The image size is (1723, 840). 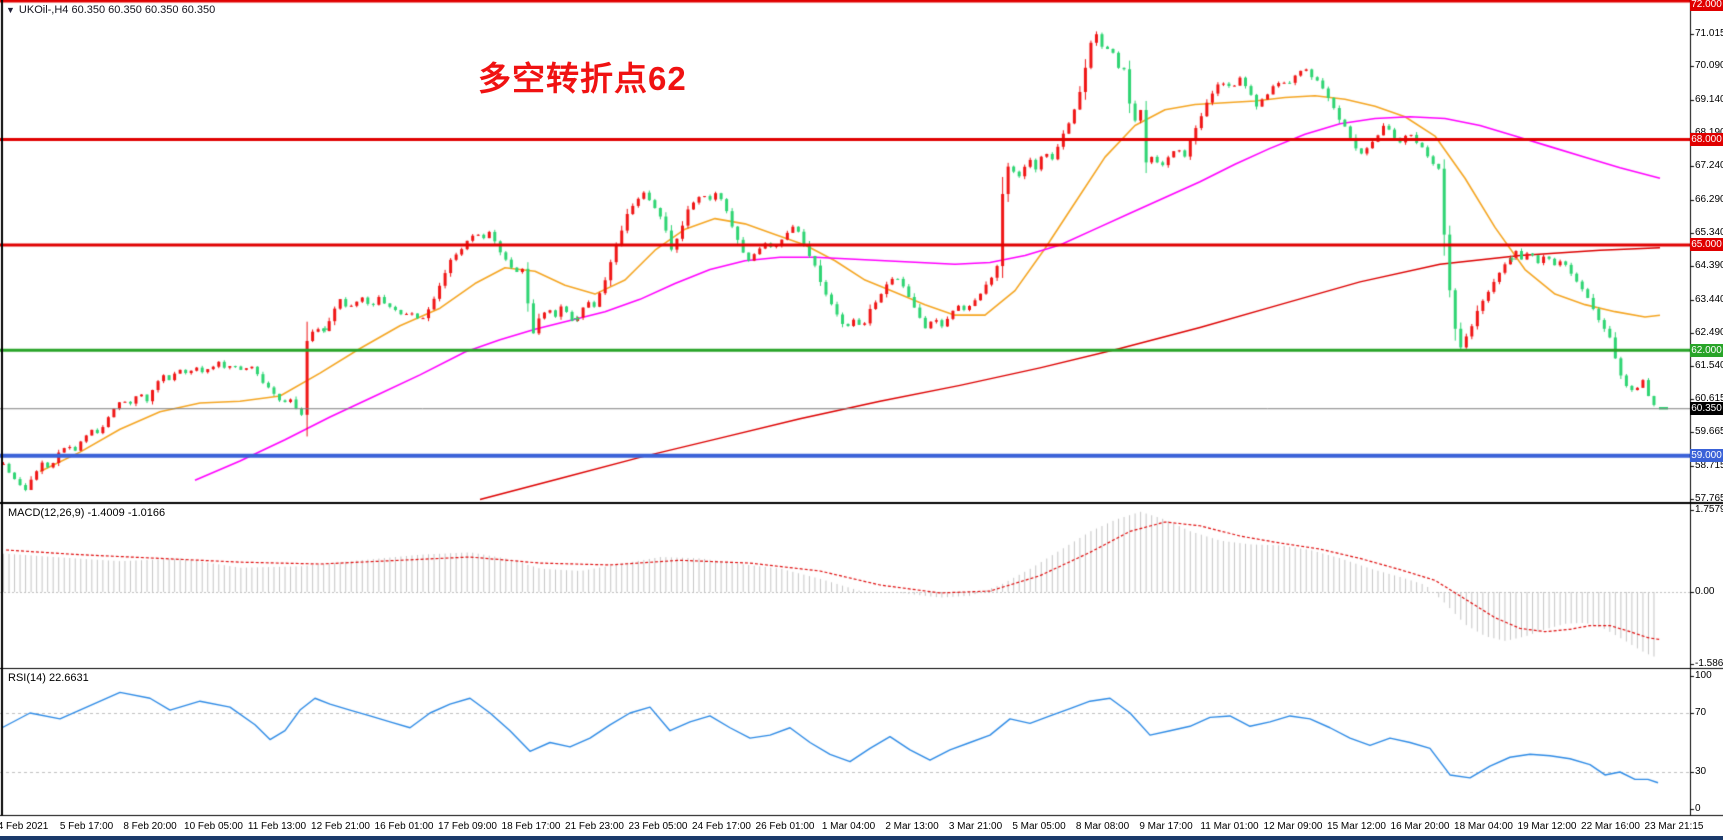 I want to click on time-axis-label: 18 Feb 17:00, so click(x=531, y=826).